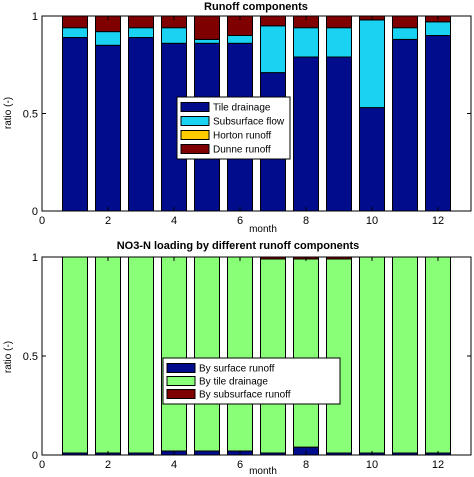 The image size is (474, 477). What do you see at coordinates (195, 149) in the screenshot?
I see `legend-swatch-dunne-runoff` at bounding box center [195, 149].